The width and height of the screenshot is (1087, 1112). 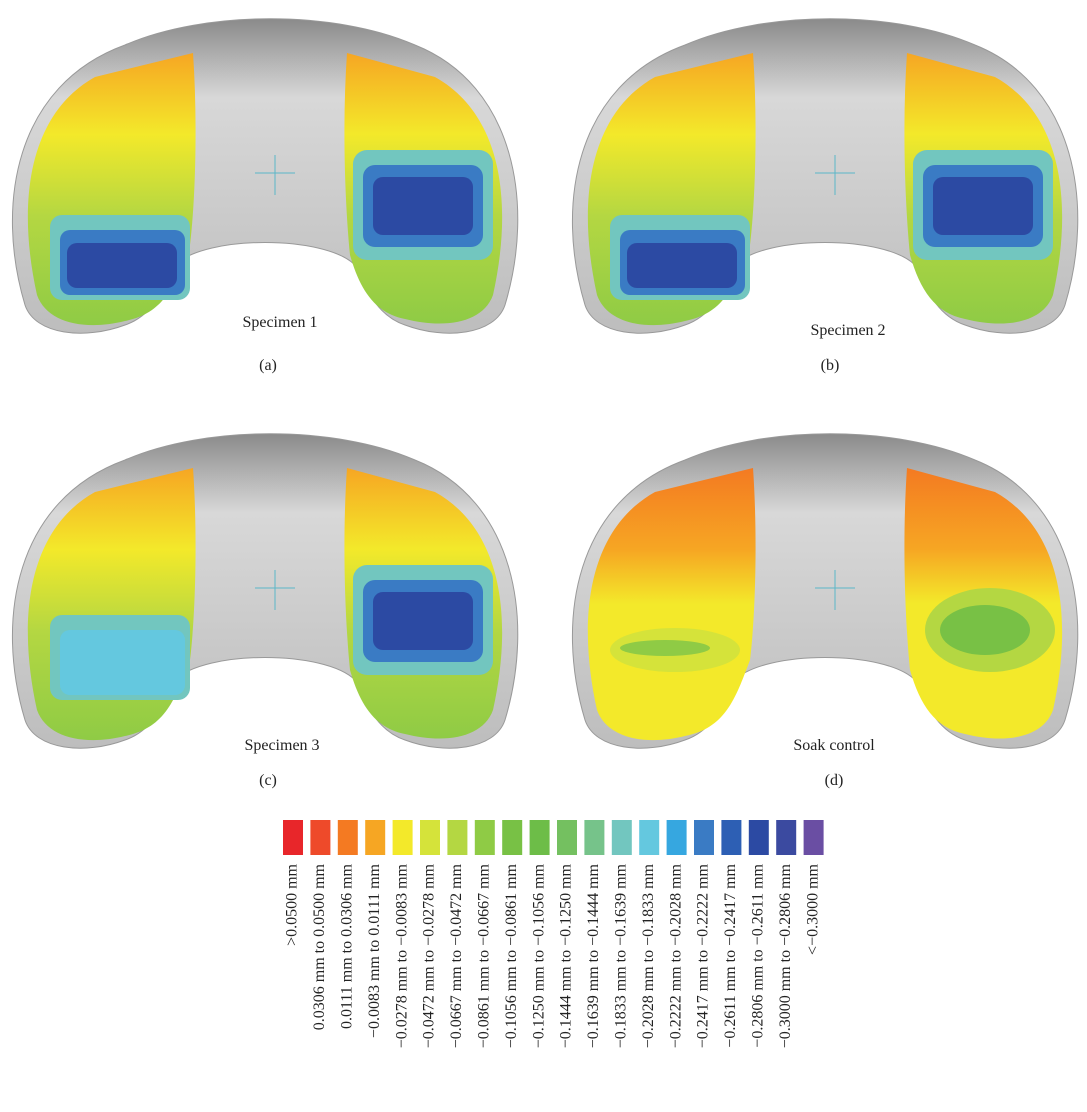 I want to click on legend-label: −0.1833 mm to −0.1639 mm, so click(x=620, y=955).